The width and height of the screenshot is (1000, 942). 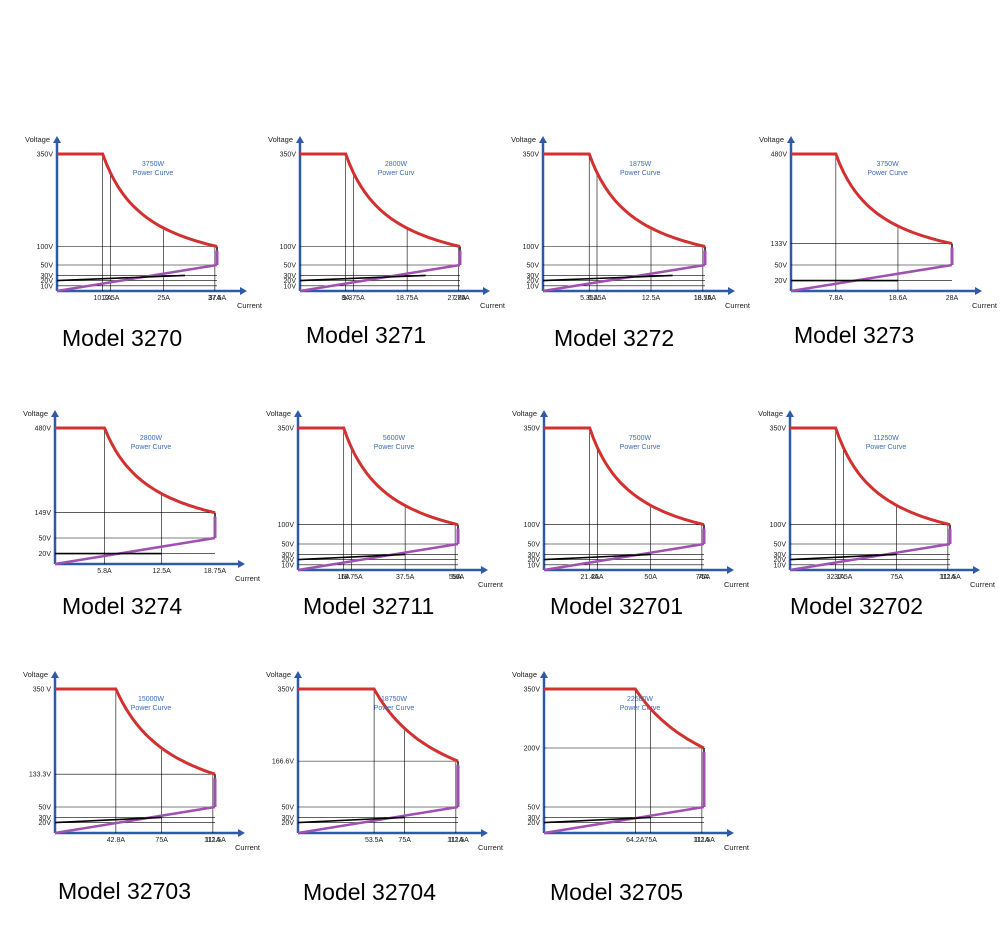 I want to click on model-caption: Model 32701, so click(x=616, y=606).